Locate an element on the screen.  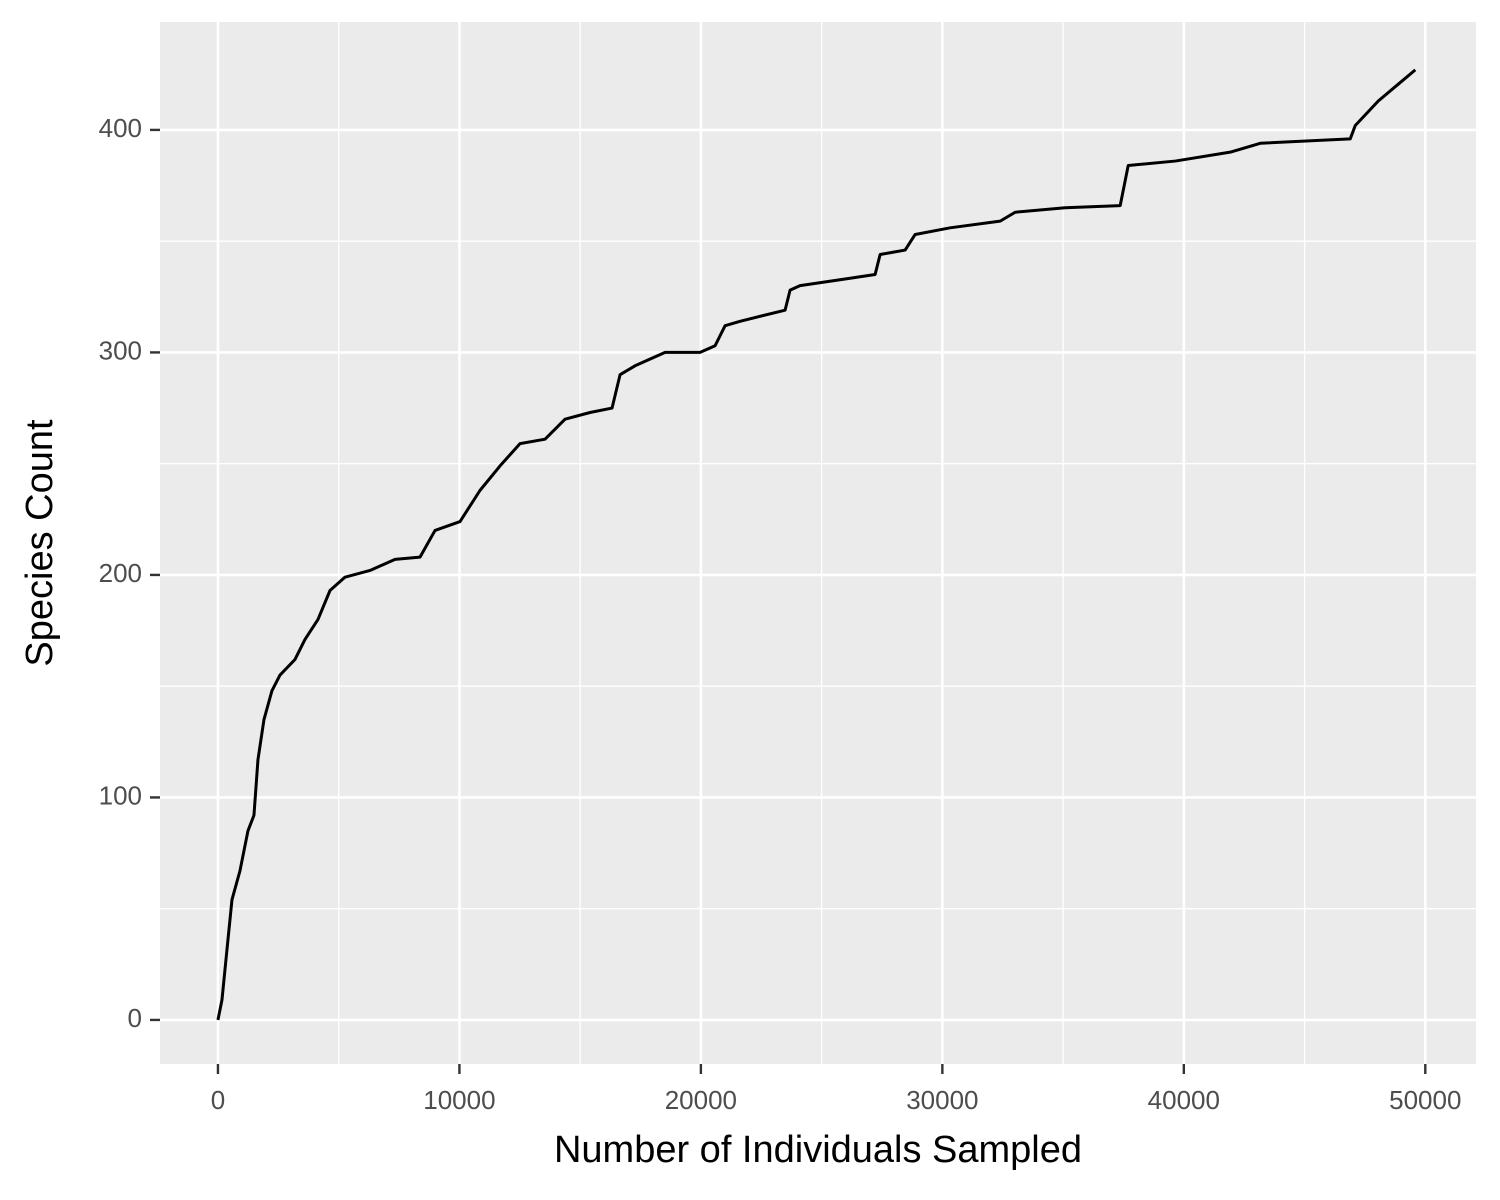
y-tick-label: 400 is located at coordinates (120, 128).